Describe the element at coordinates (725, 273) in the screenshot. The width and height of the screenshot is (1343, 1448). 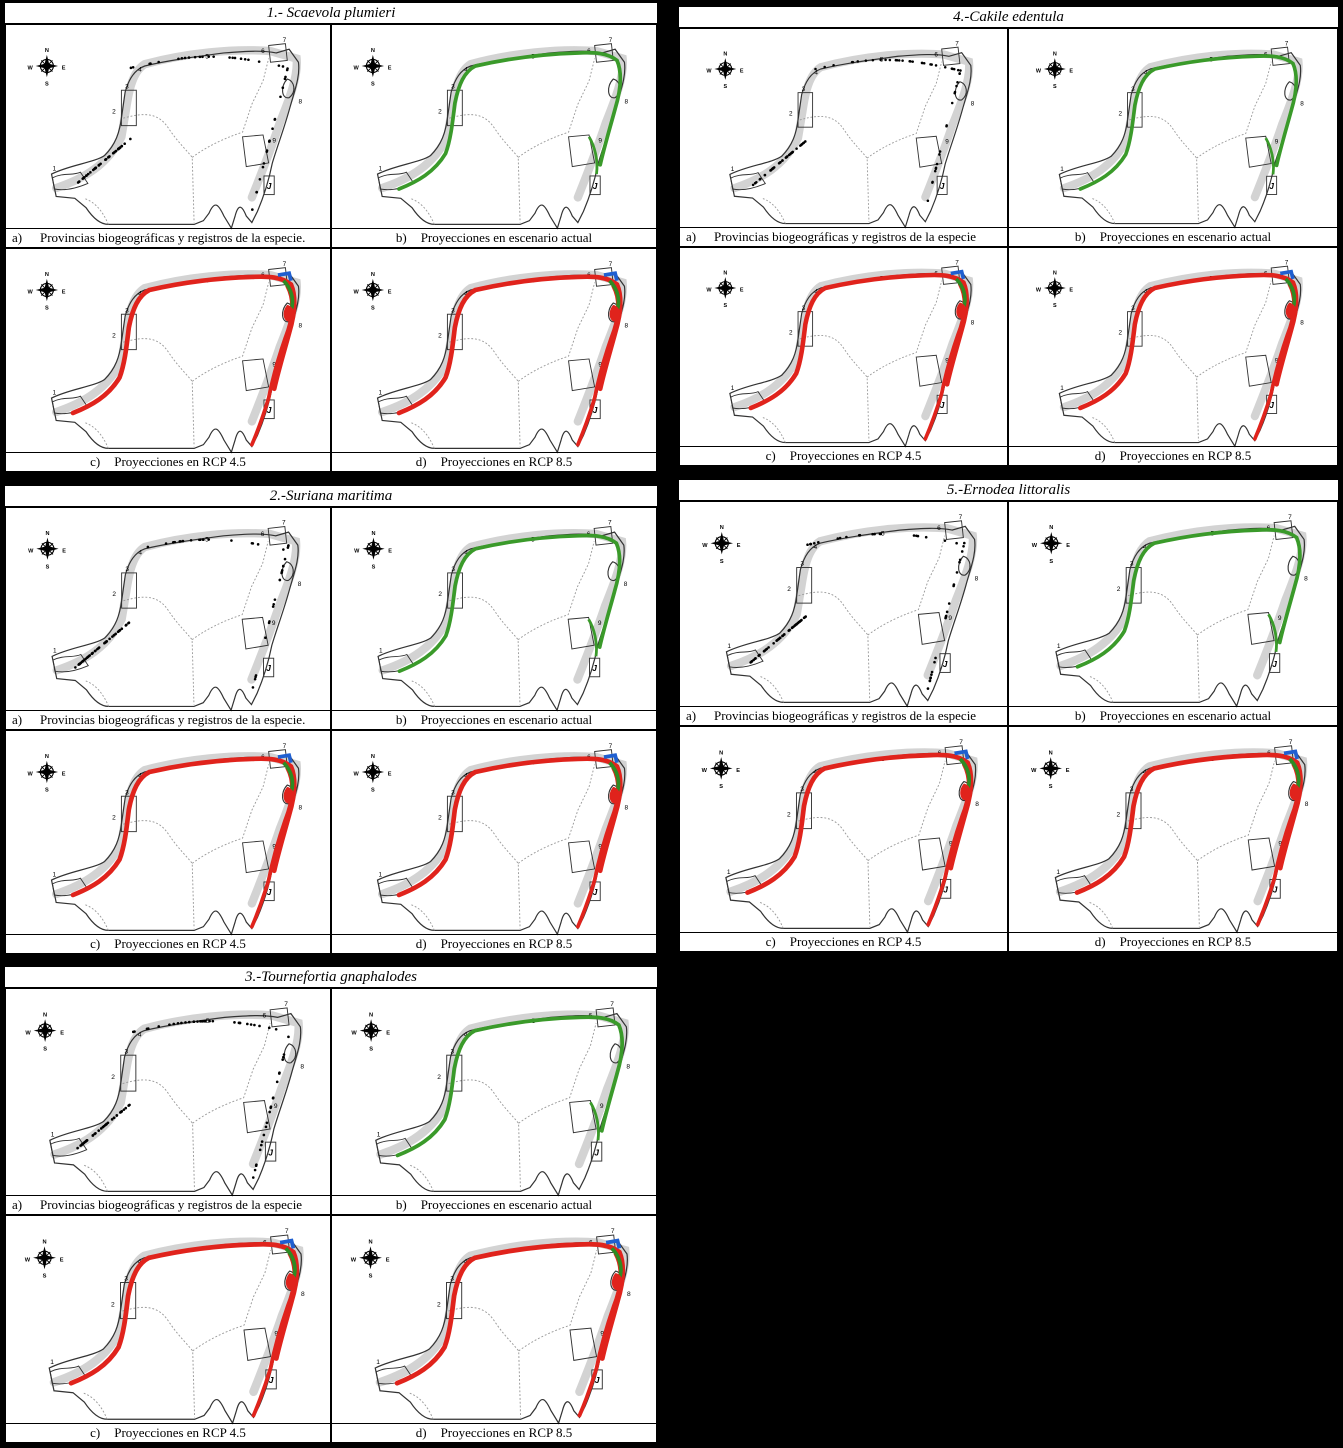
I see `compass-n-label: N` at that location.